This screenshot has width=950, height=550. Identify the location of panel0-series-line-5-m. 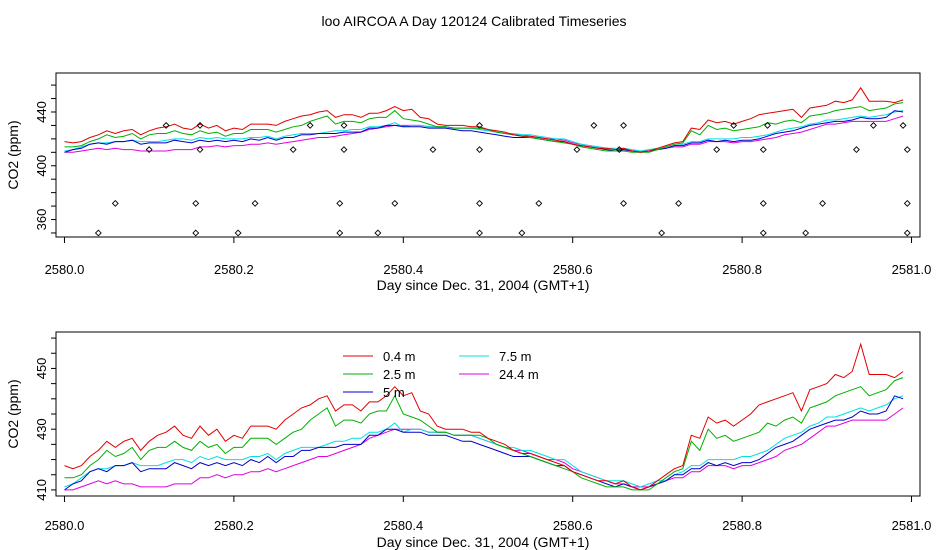
(484, 131).